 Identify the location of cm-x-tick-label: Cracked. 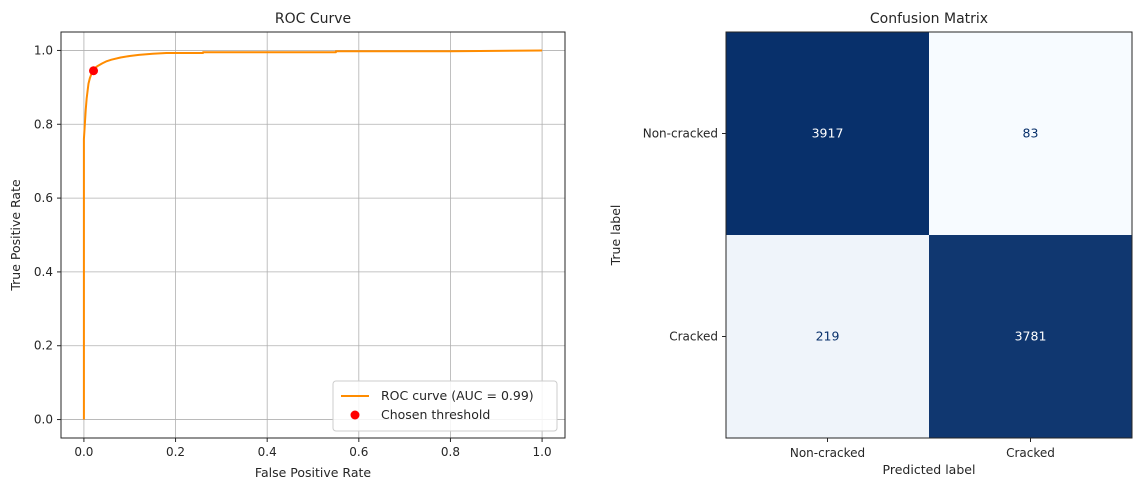
(1030, 453).